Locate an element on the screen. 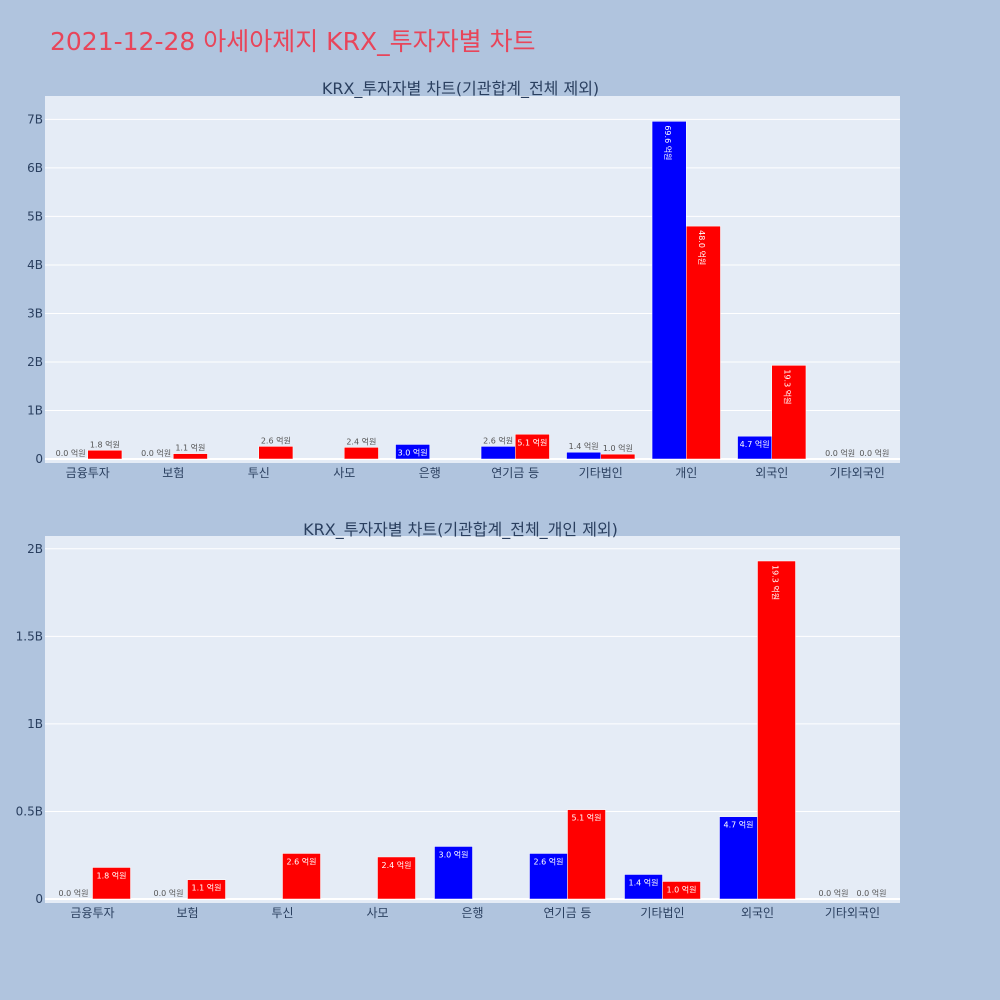  data-label: 48.0 억원 is located at coordinates (702, 247).